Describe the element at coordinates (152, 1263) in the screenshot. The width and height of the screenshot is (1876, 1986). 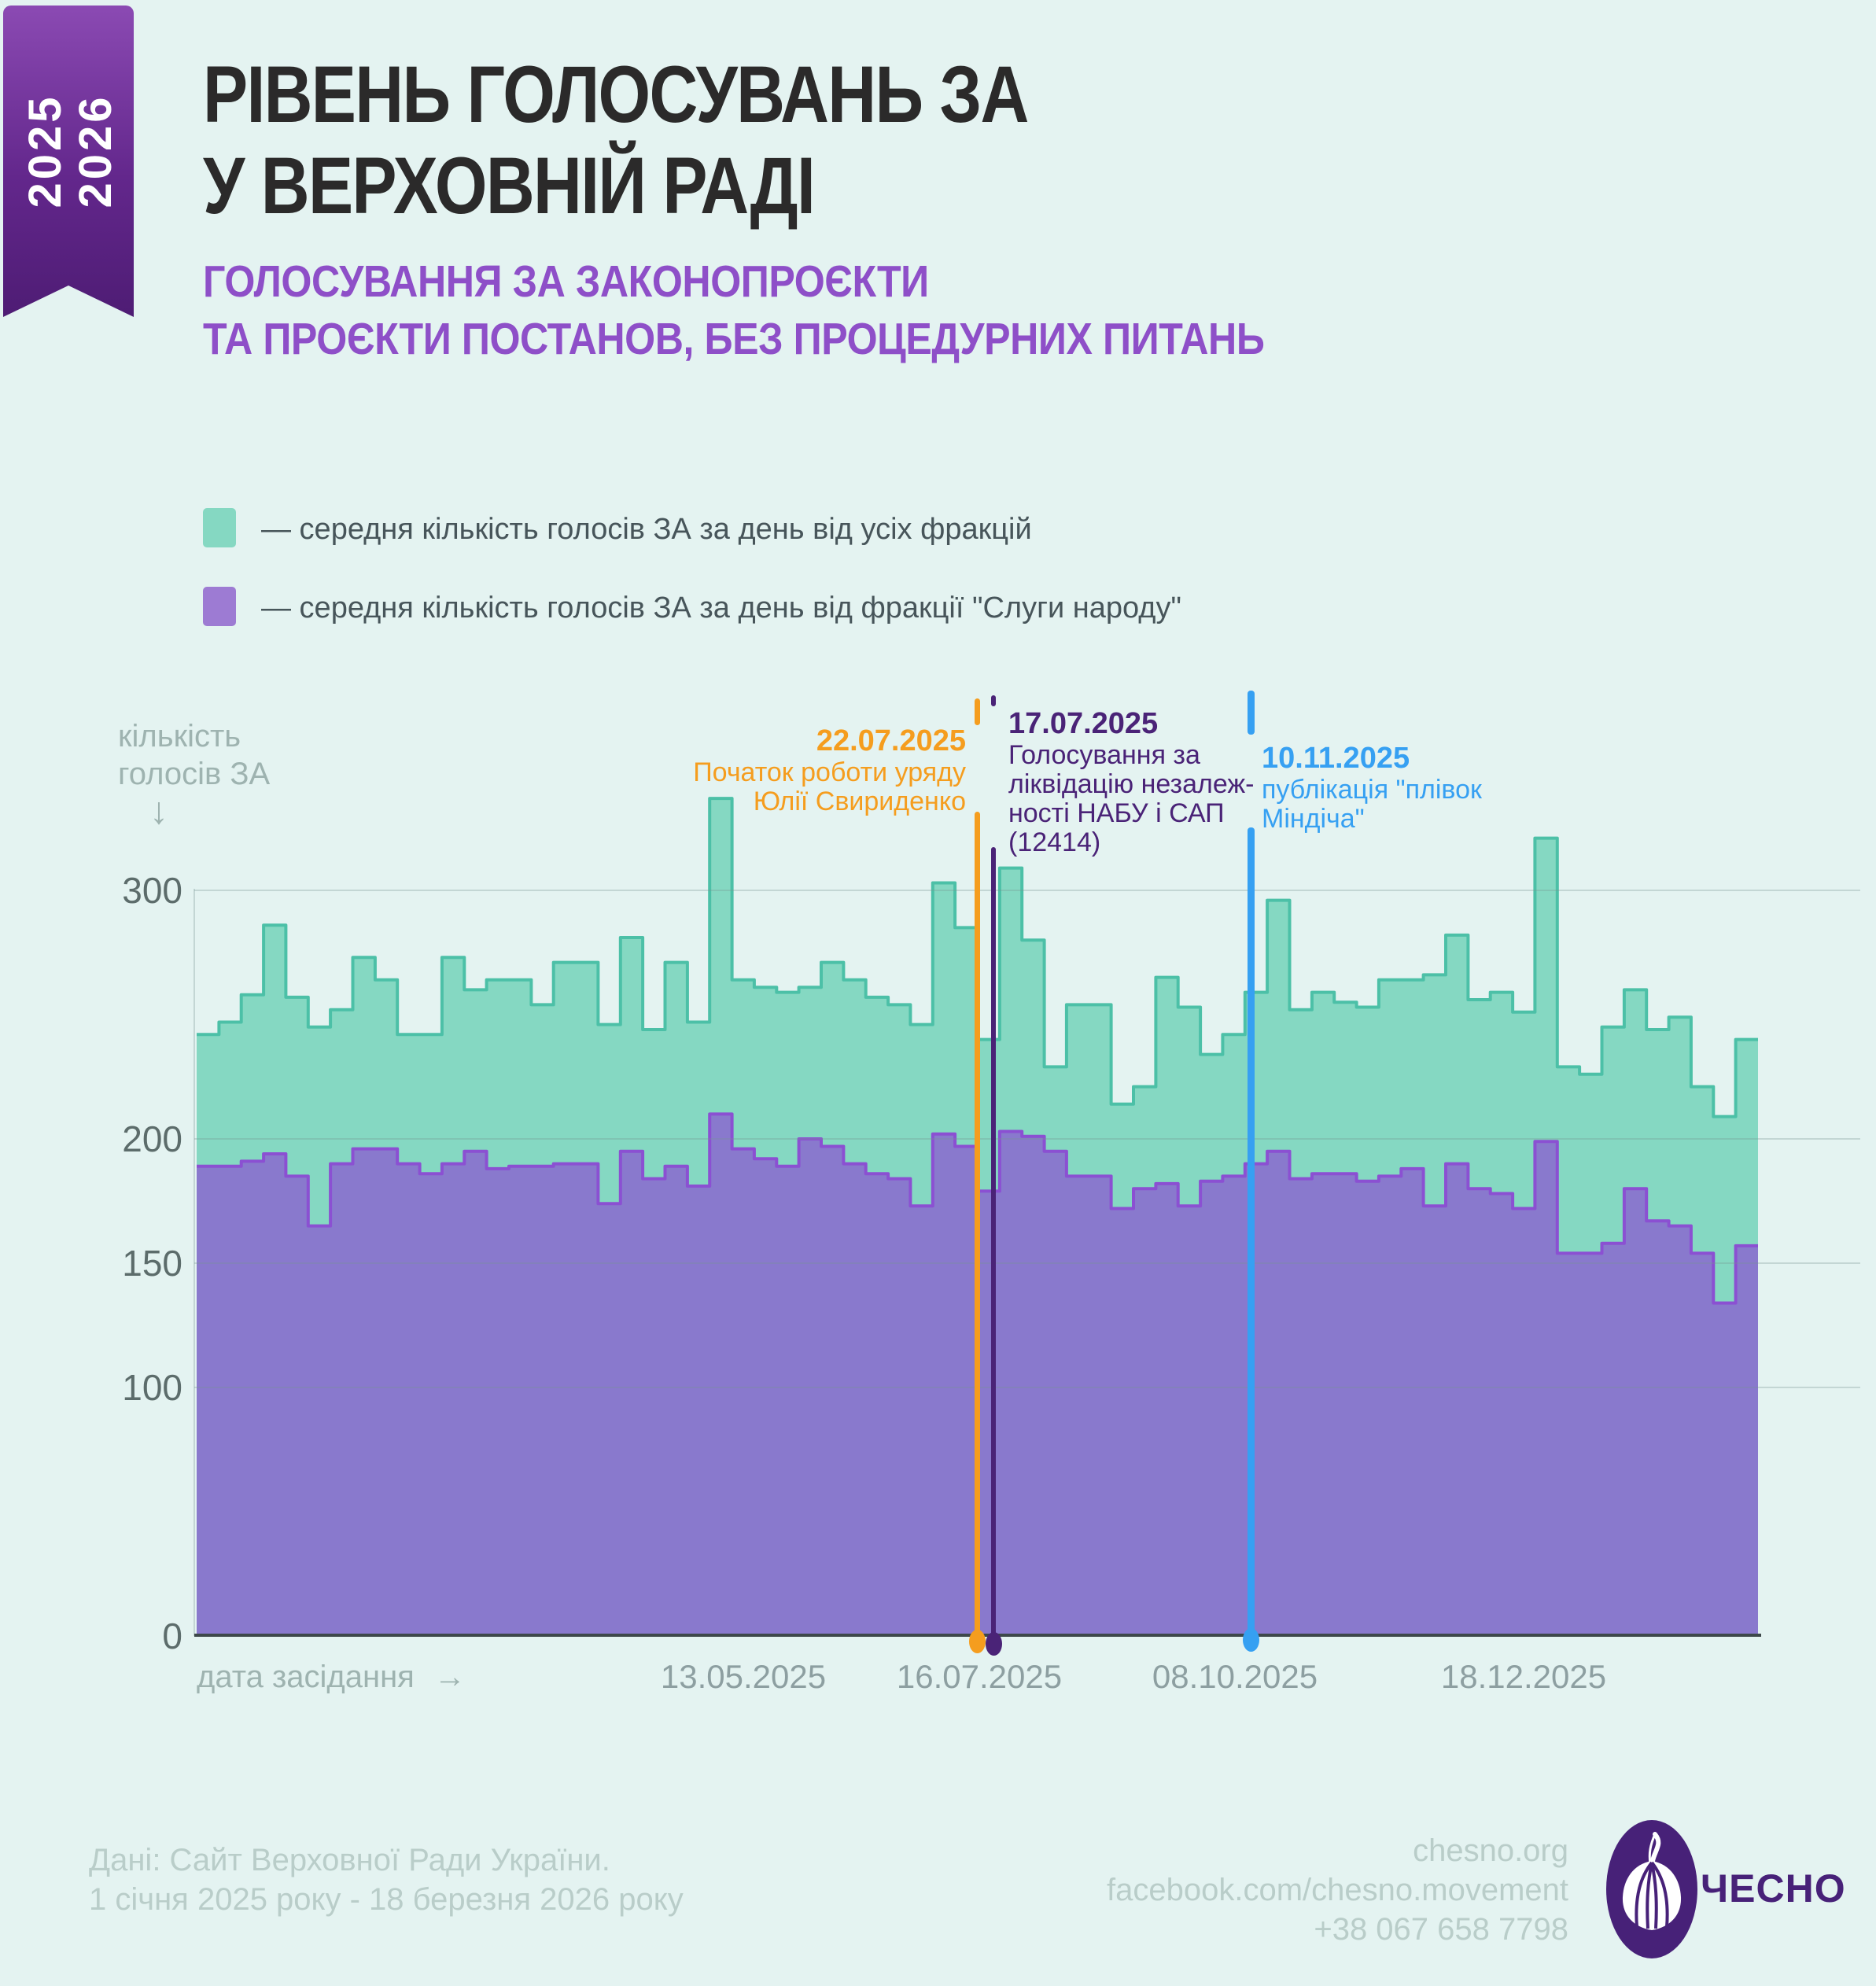
I see `y-tick-150: 150` at that location.